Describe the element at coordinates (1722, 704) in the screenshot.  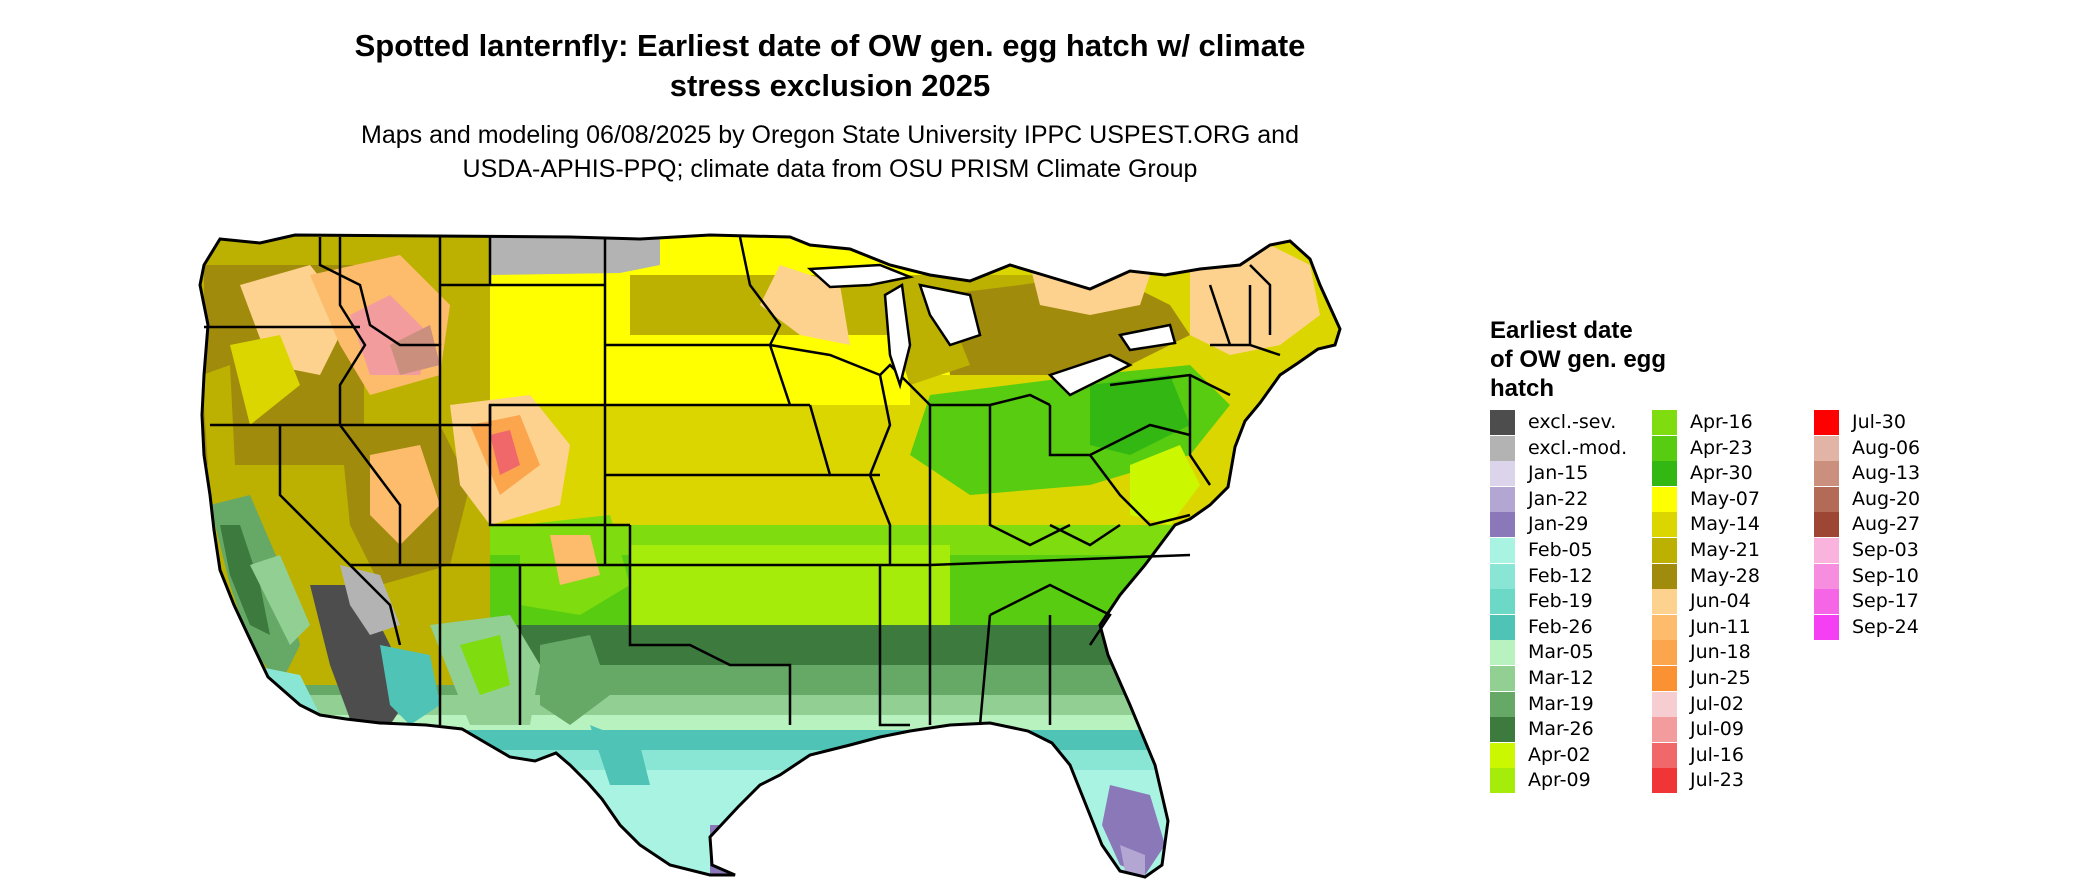
I see `legend-item: Jul-02` at that location.